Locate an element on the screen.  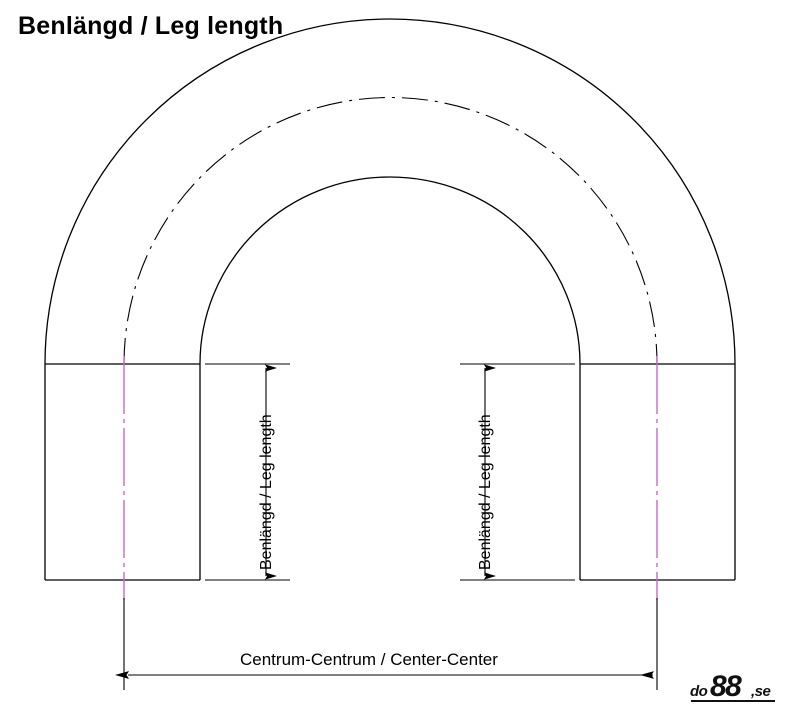
inner-arc is located at coordinates (390, 270).